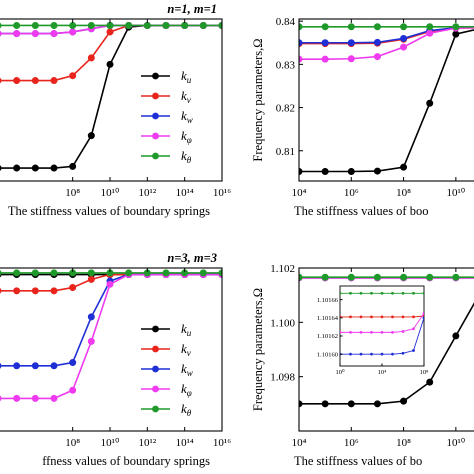  What do you see at coordinates (361, 211) in the screenshot?
I see `x-axis-label: The stiffness values of boo` at bounding box center [361, 211].